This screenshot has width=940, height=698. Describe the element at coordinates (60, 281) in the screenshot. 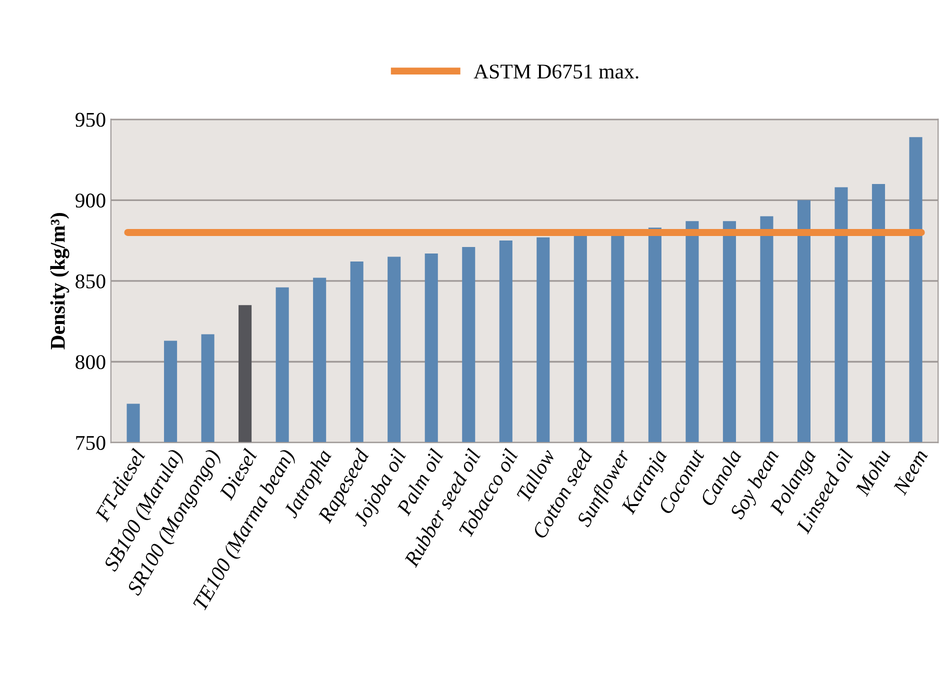

I see `y-axis-title: Density (kg/m³)` at that location.